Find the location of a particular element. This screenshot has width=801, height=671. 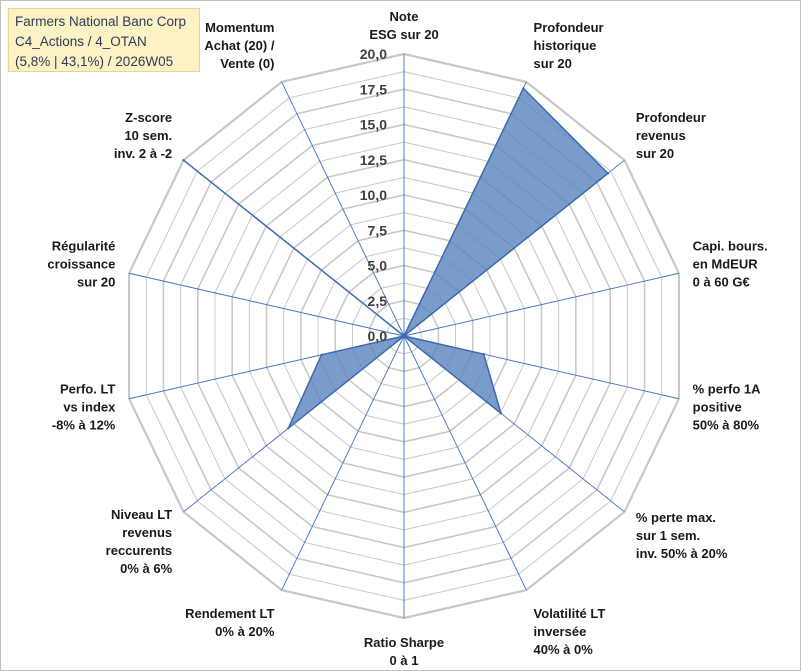

axis-label: Note ESG sur 20 is located at coordinates (403, 25).